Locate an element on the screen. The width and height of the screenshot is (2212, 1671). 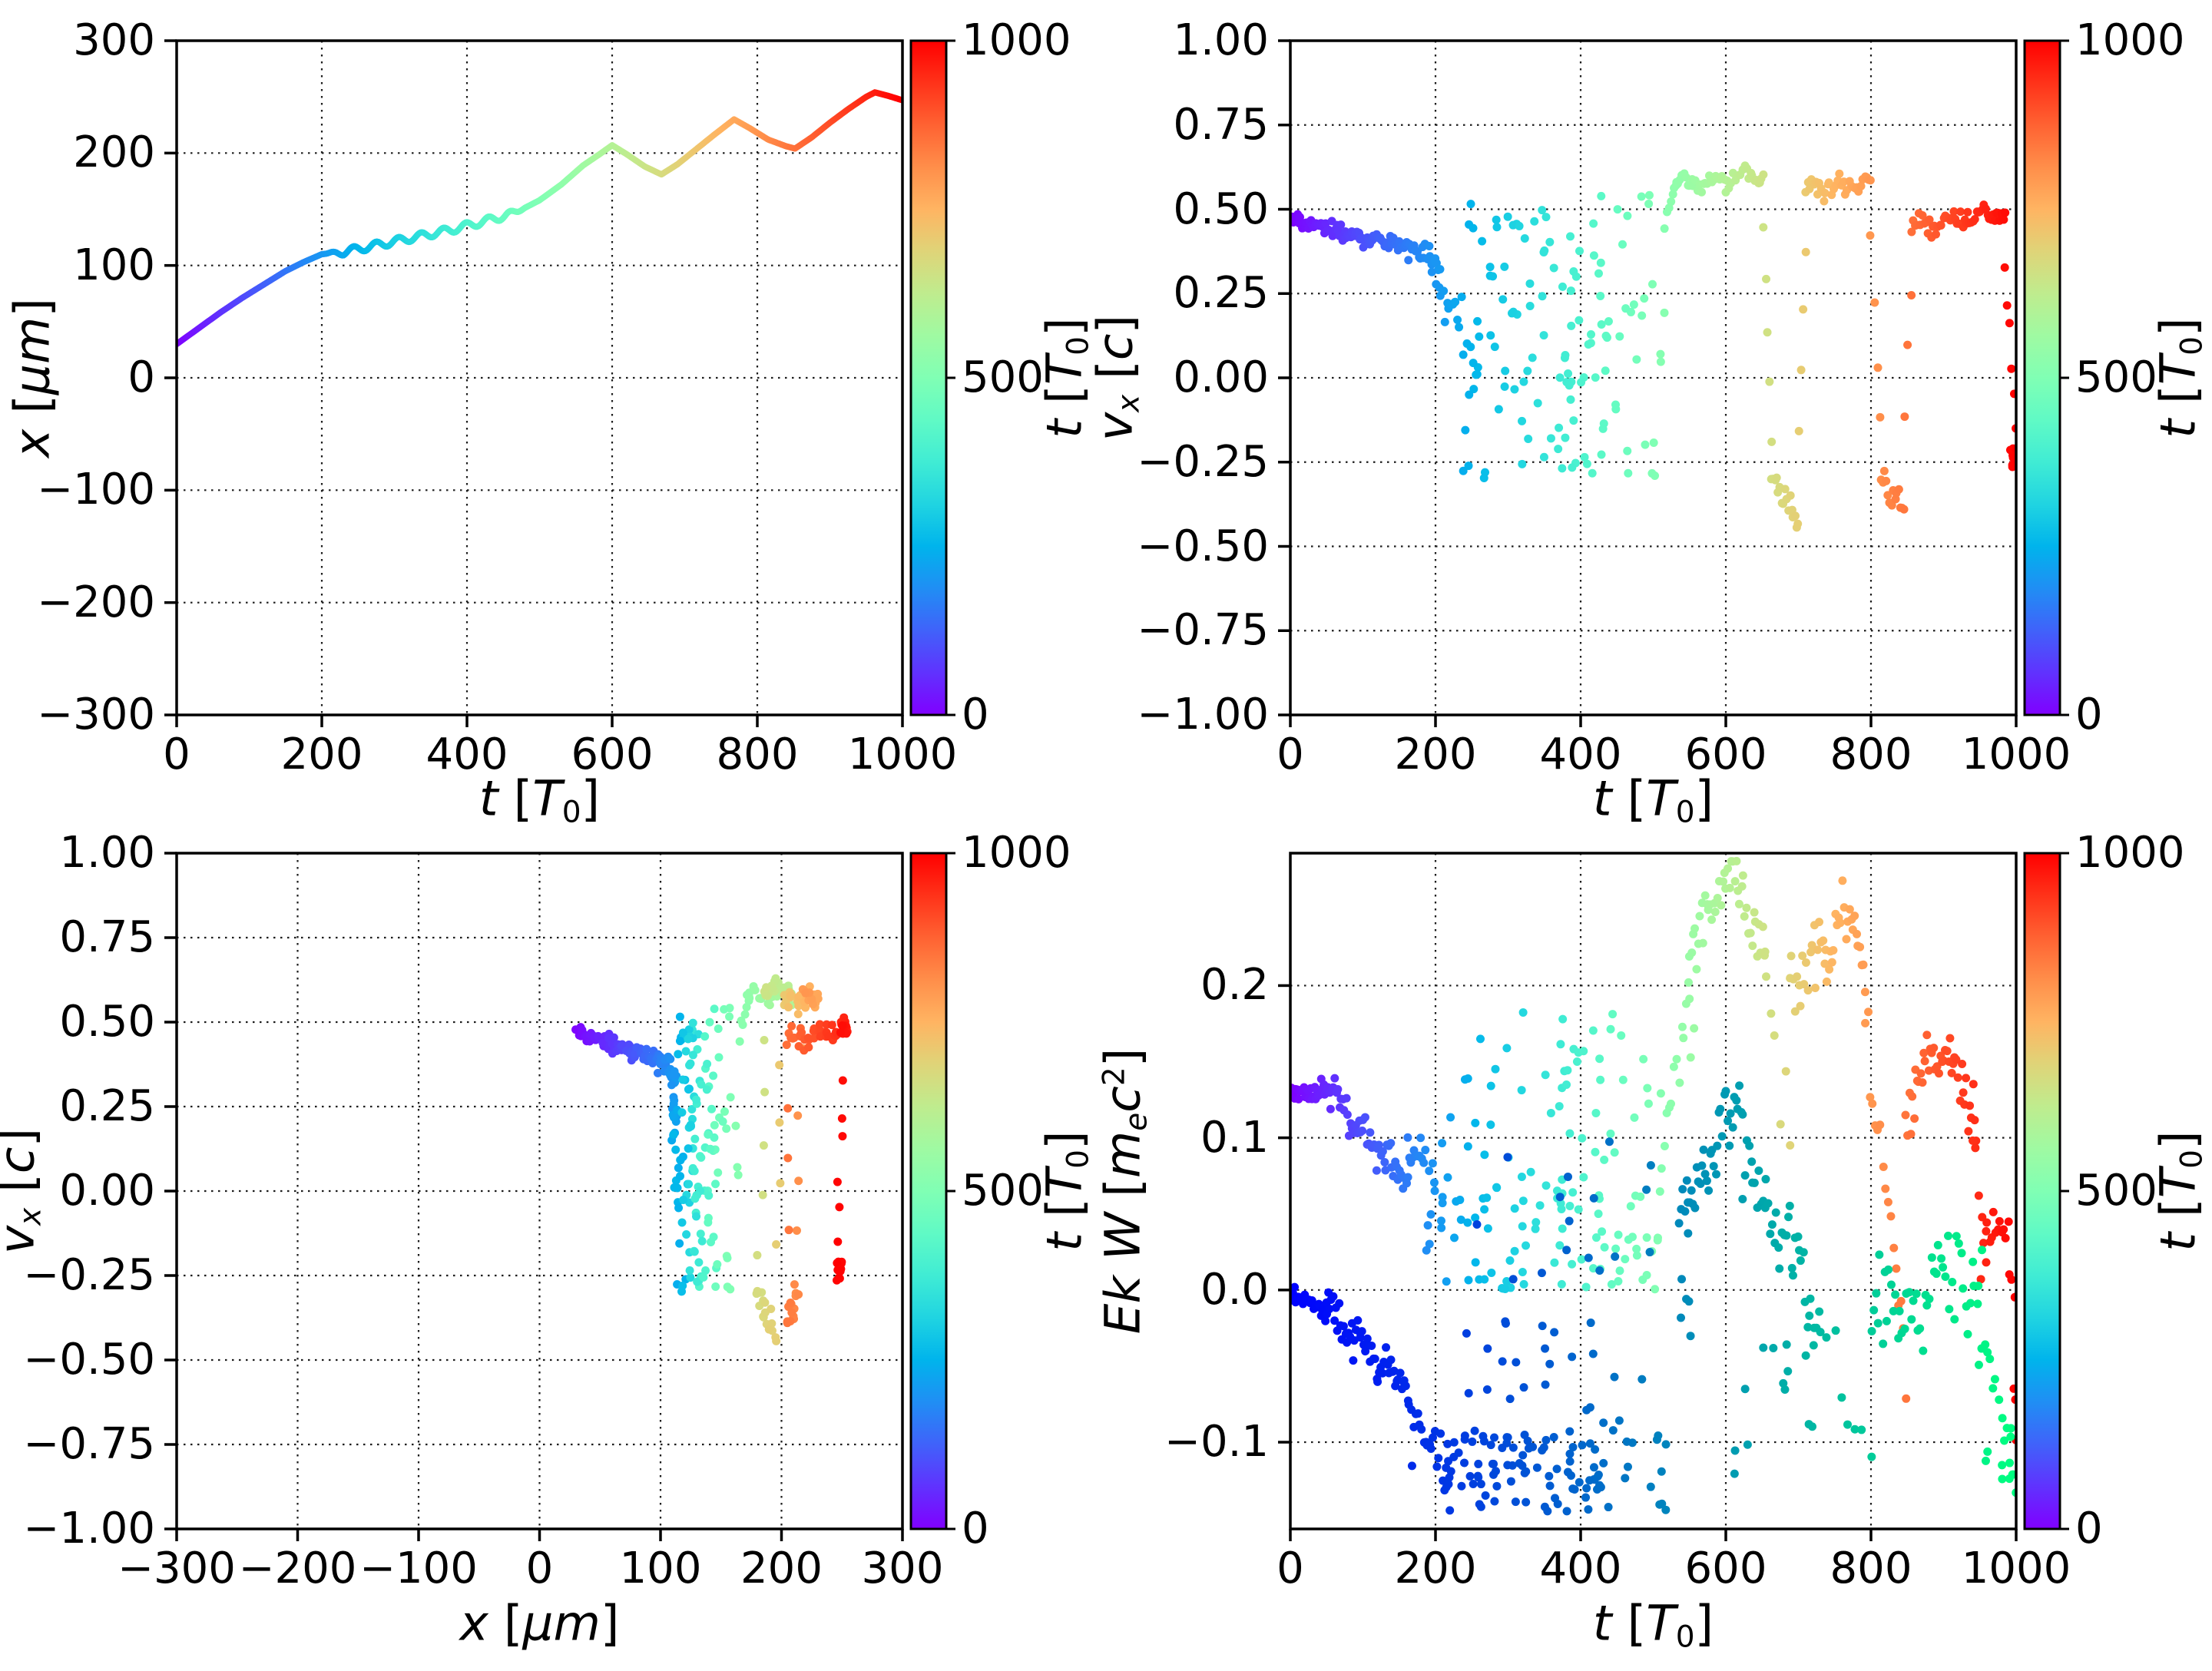
x-tick-label: 1000 is located at coordinates (902, 754).